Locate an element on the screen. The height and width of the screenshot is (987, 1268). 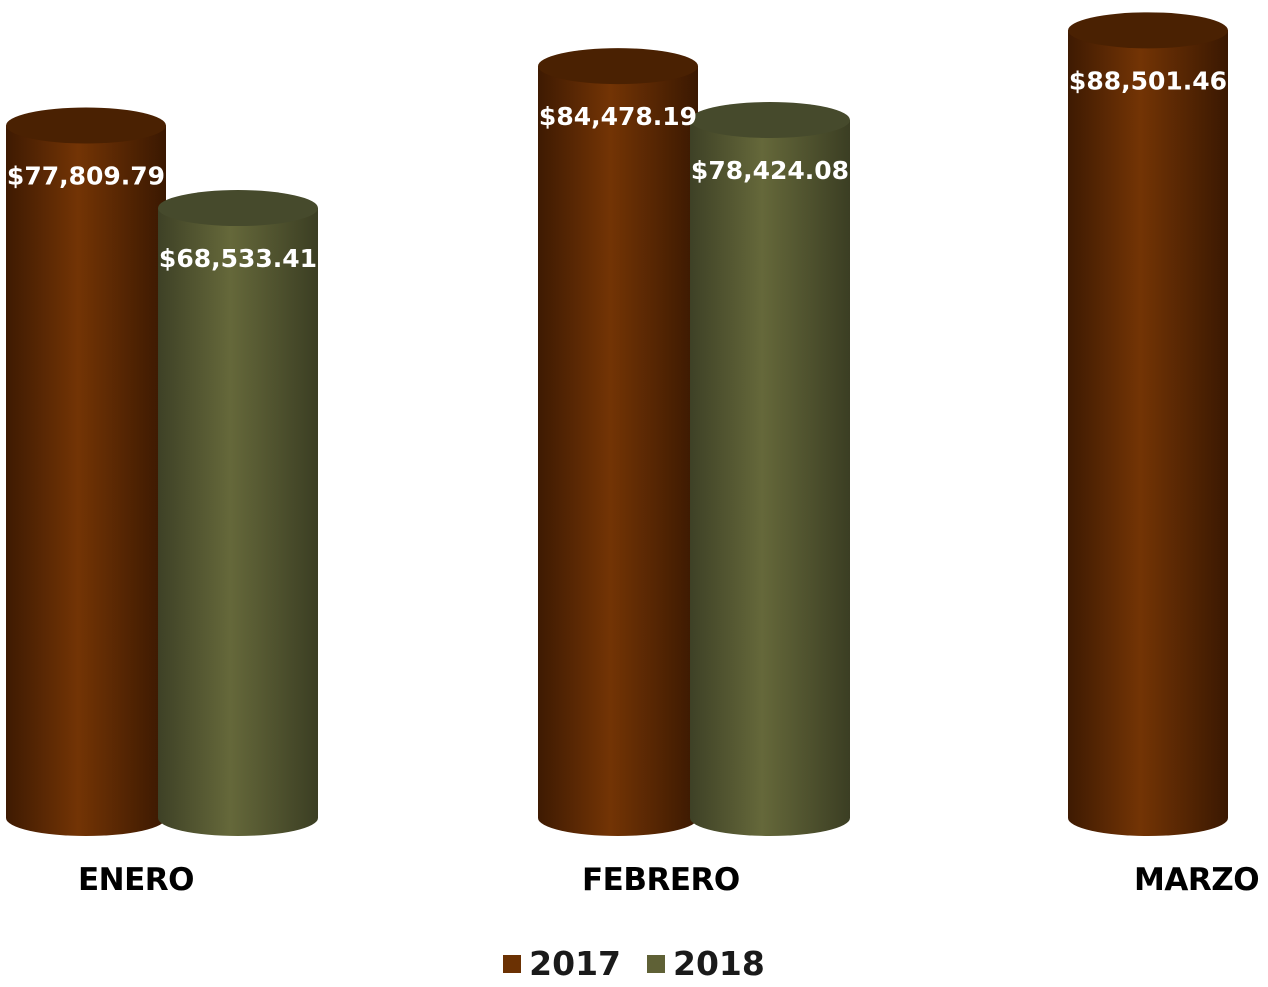
legend-item-2018: 2018 is located at coordinates (706, 963).